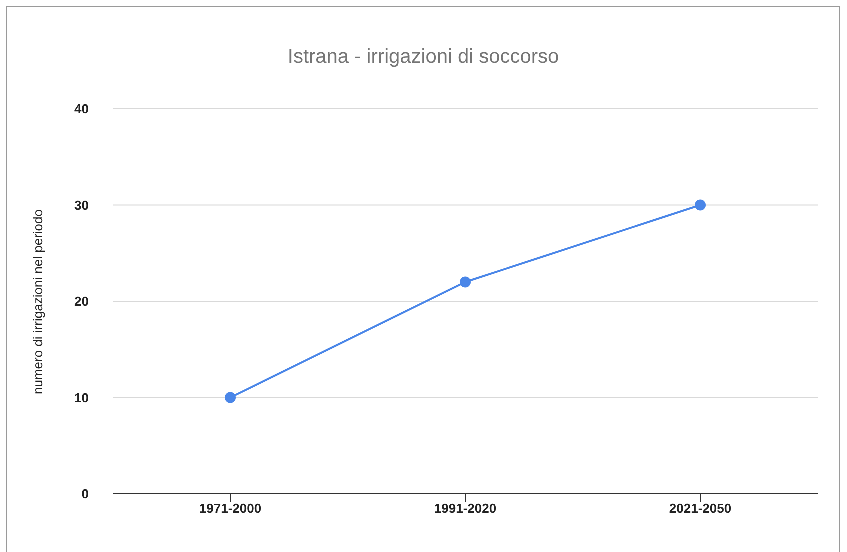 The height and width of the screenshot is (552, 847). Describe the element at coordinates (81, 205) in the screenshot. I see `y-tick-label: 30` at that location.